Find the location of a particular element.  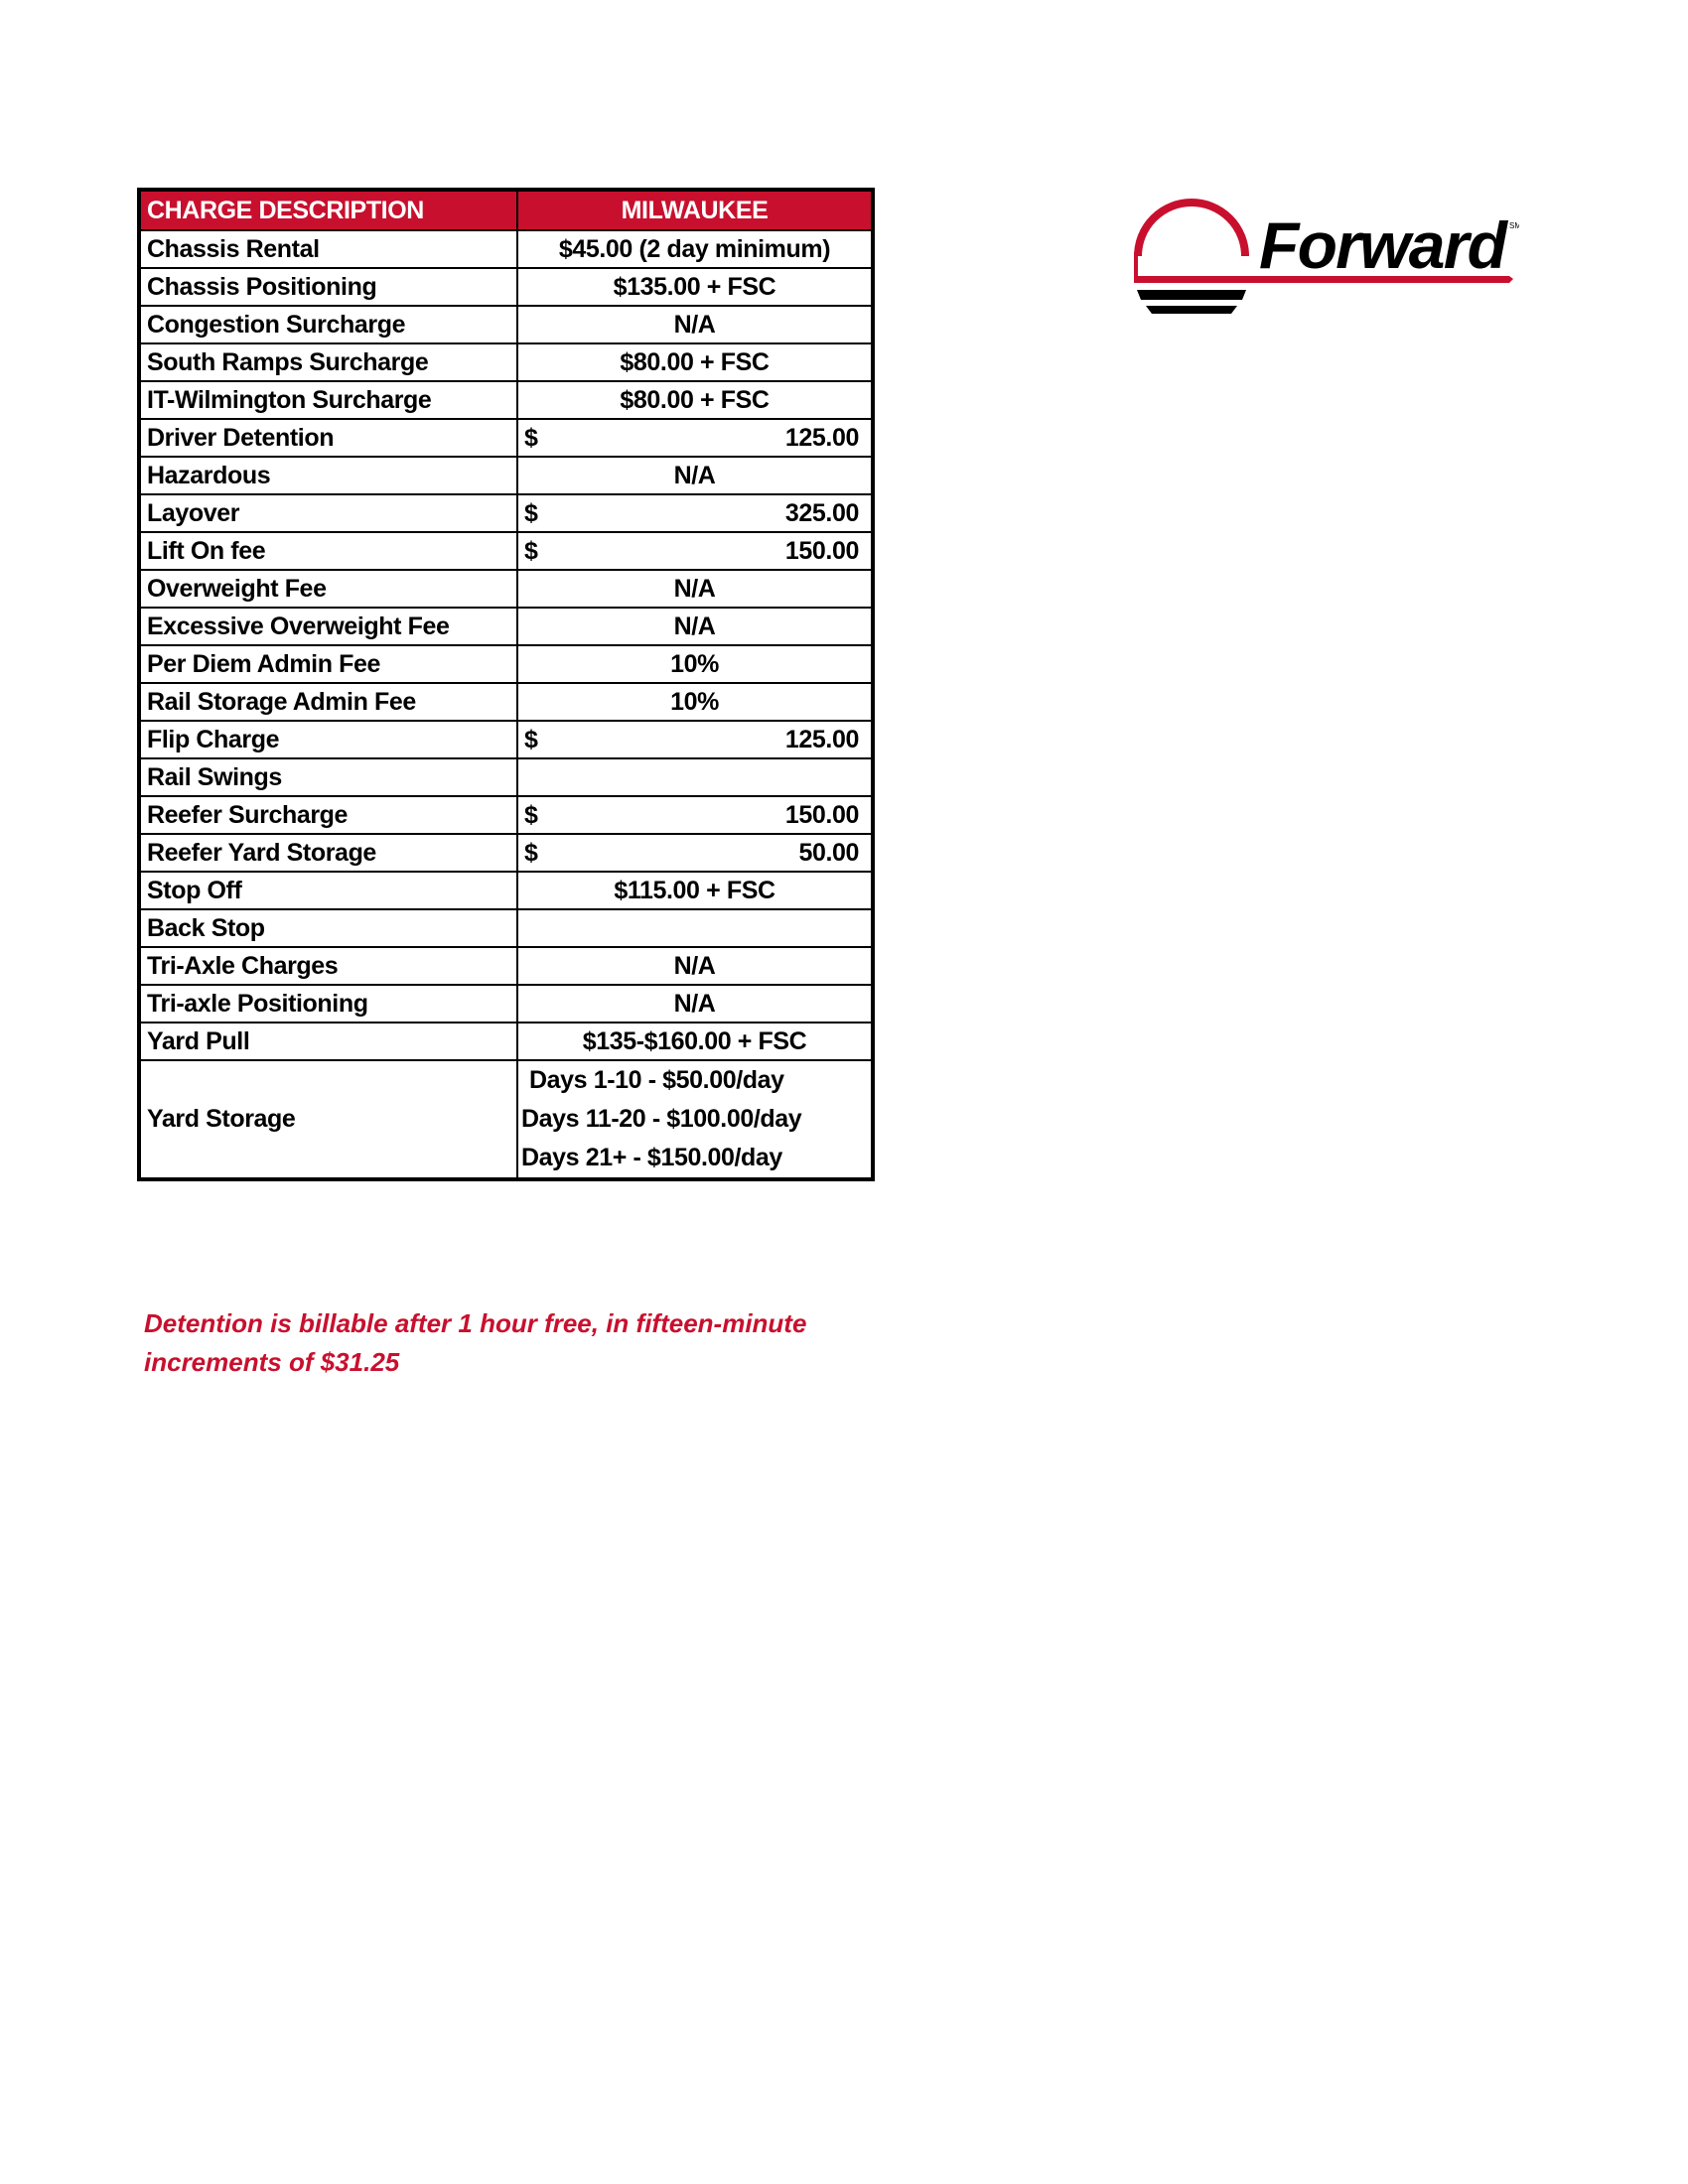

charge-value: $115.00 + FSC is located at coordinates (695, 890).